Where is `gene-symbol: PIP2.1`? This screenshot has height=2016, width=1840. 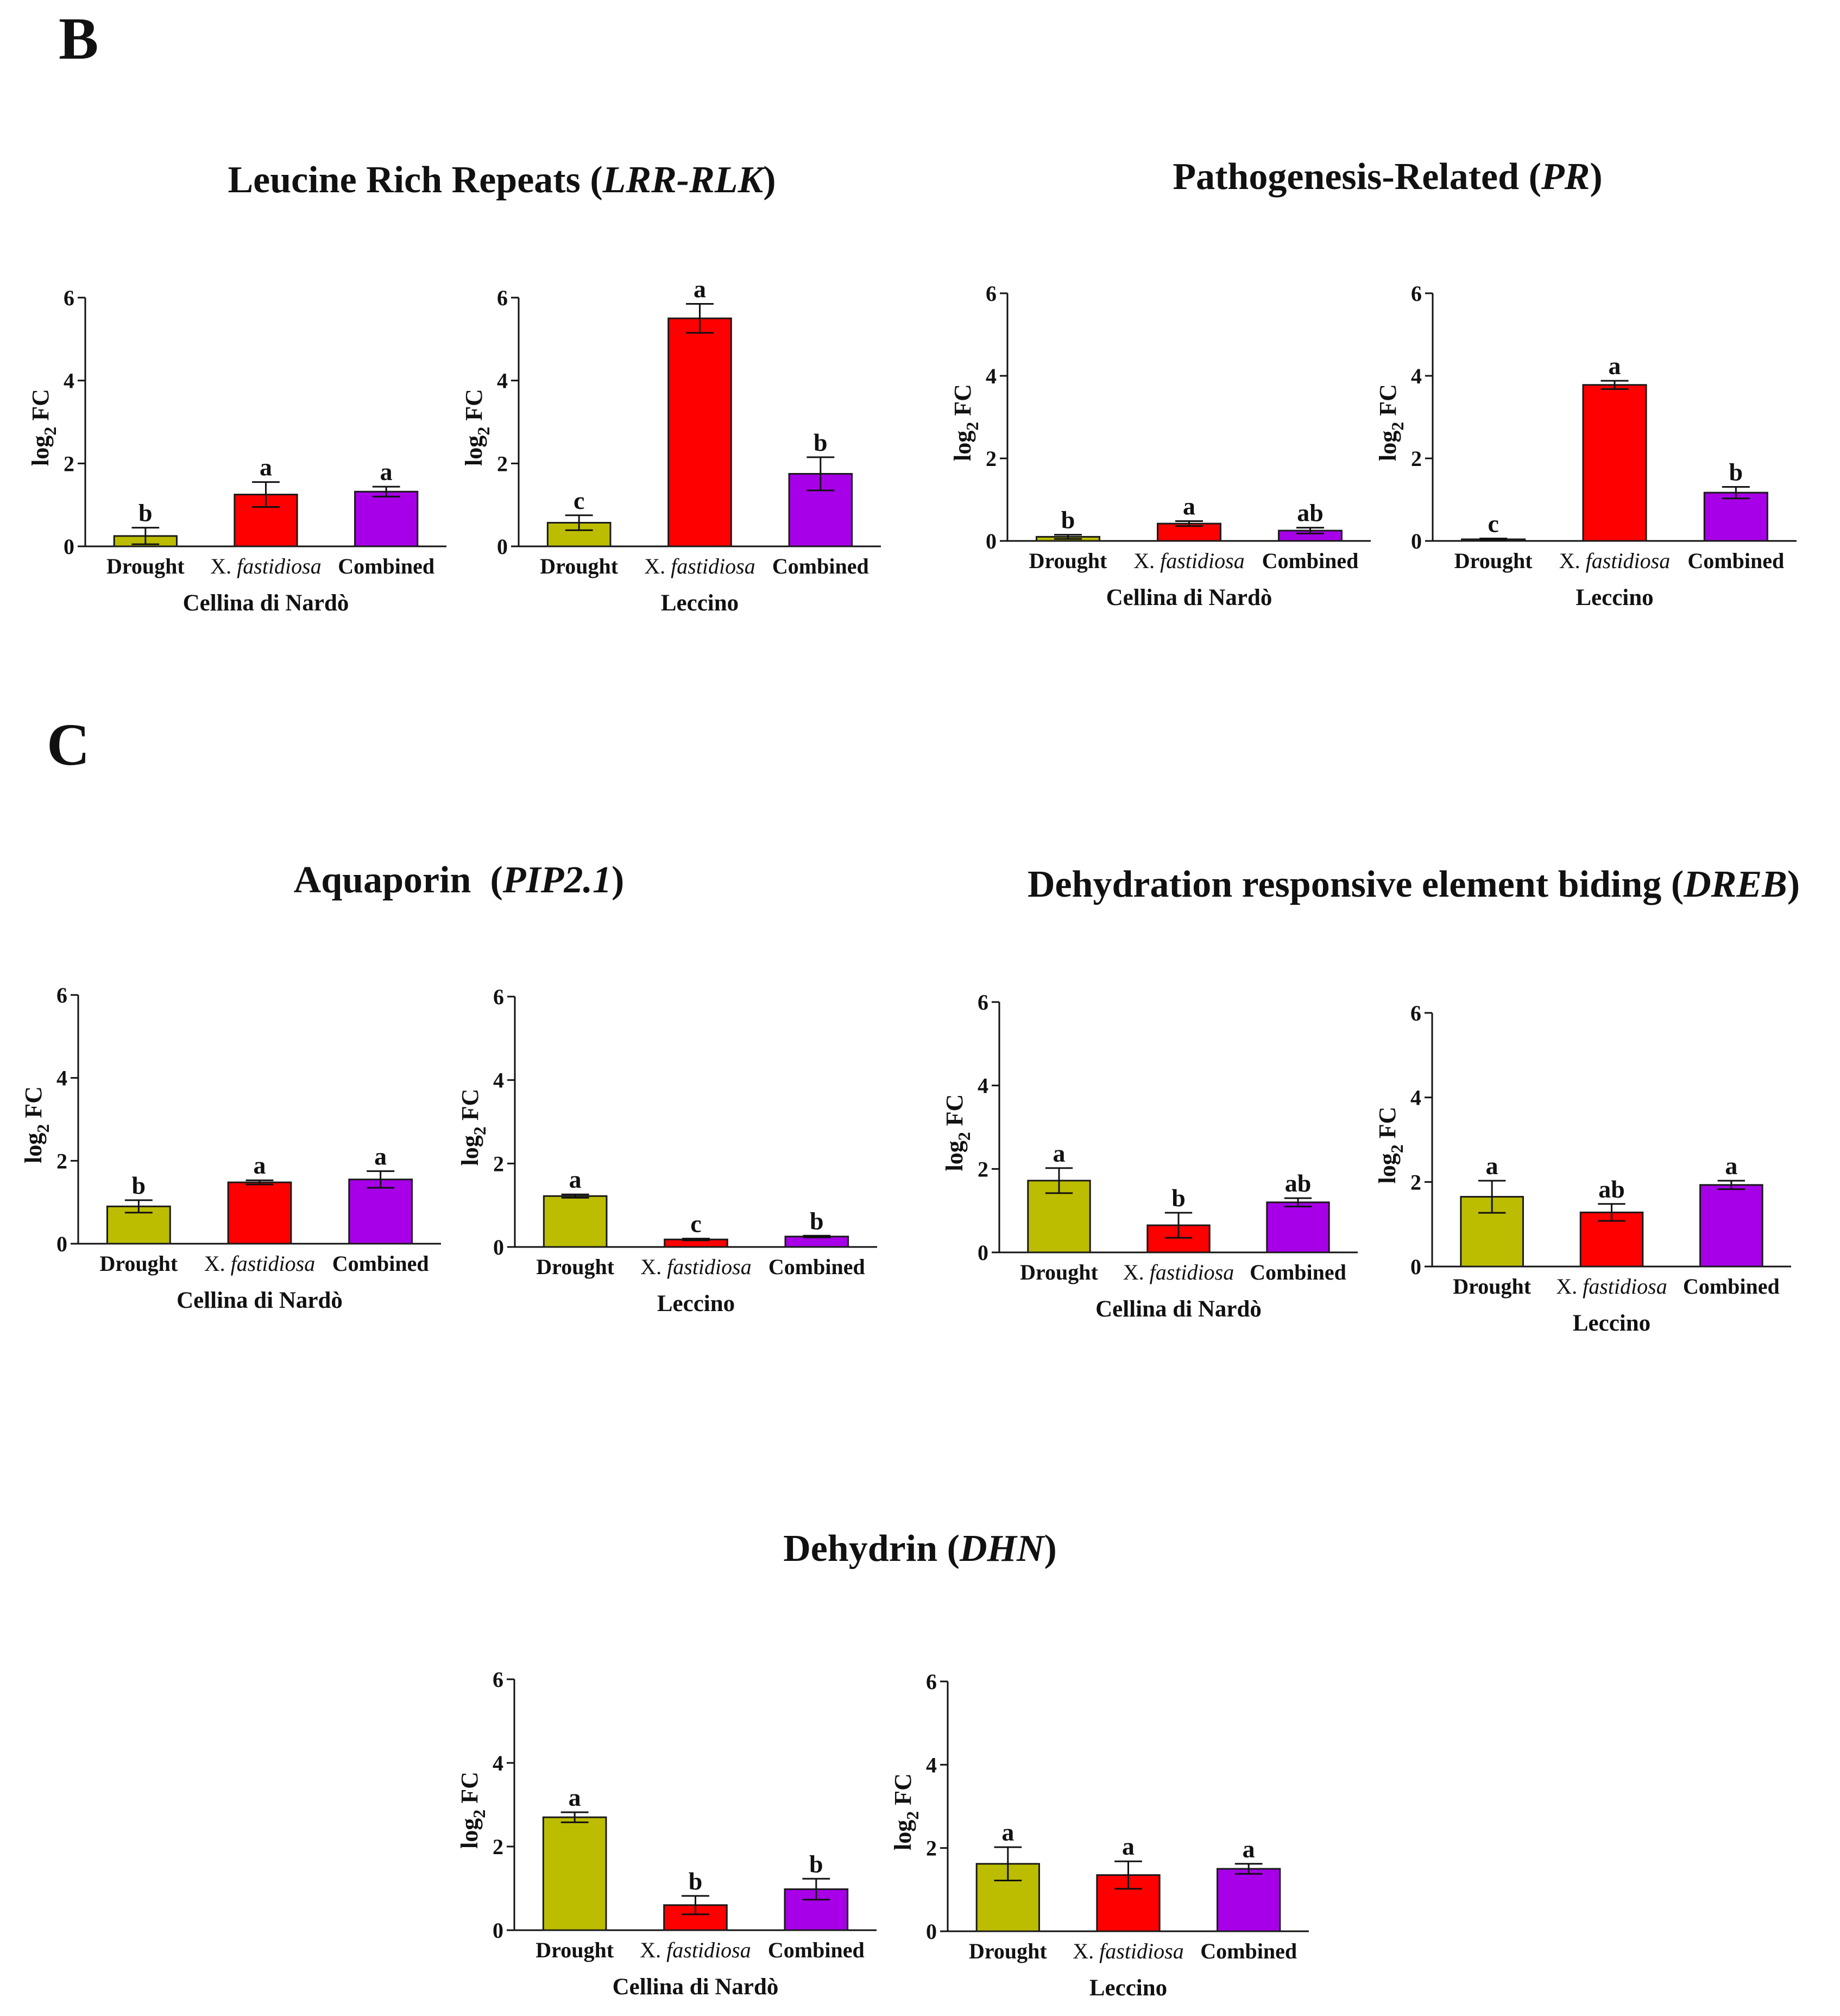
gene-symbol: PIP2.1 is located at coordinates (557, 880).